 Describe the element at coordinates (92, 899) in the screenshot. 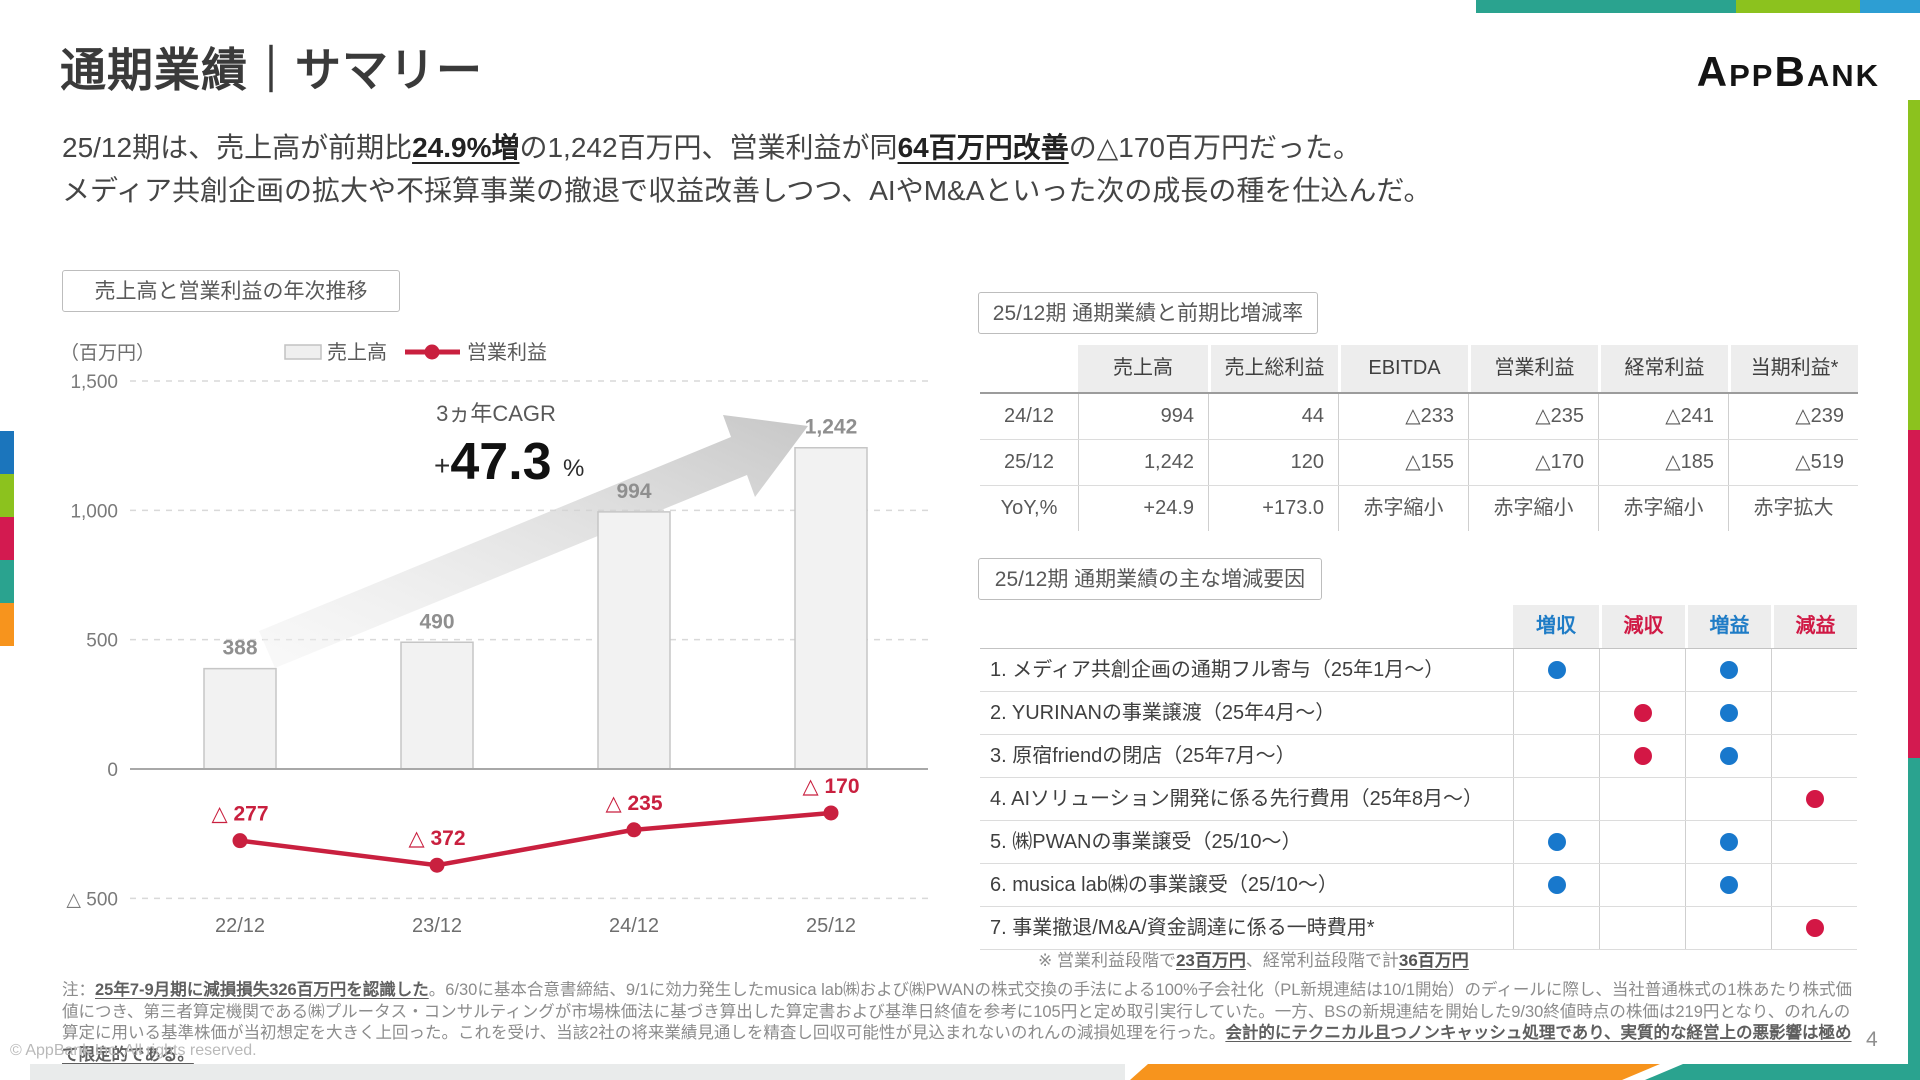

I see `y-tick-label: △ 500` at that location.